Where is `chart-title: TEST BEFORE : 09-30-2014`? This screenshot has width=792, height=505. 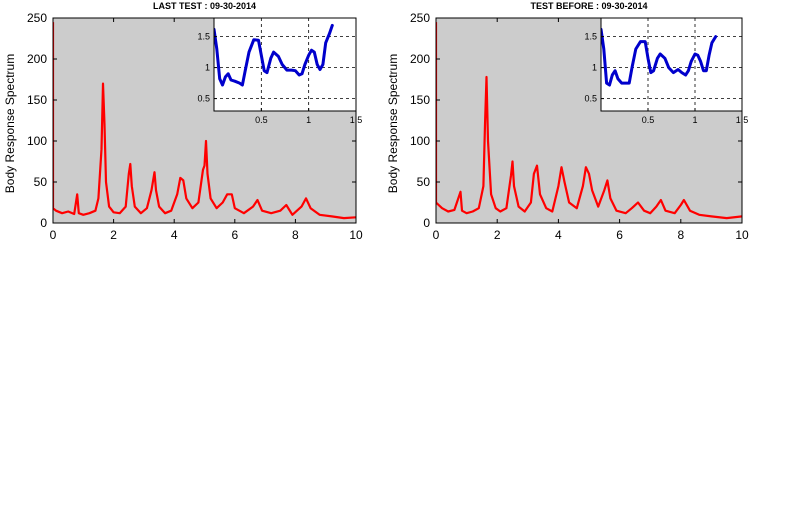 chart-title: TEST BEFORE : 09-30-2014 is located at coordinates (588, 6).